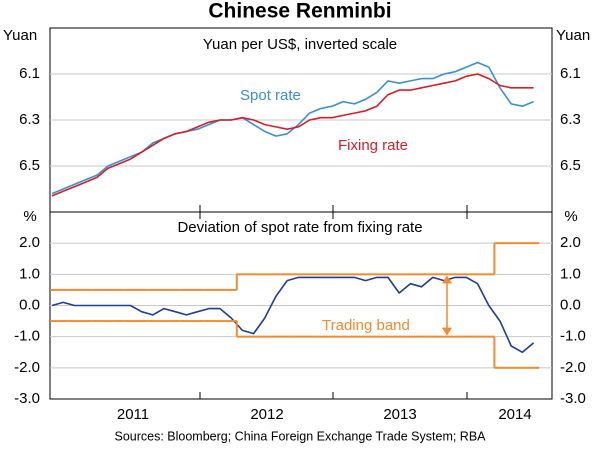  I want to click on annotation: Trading band, so click(366, 325).